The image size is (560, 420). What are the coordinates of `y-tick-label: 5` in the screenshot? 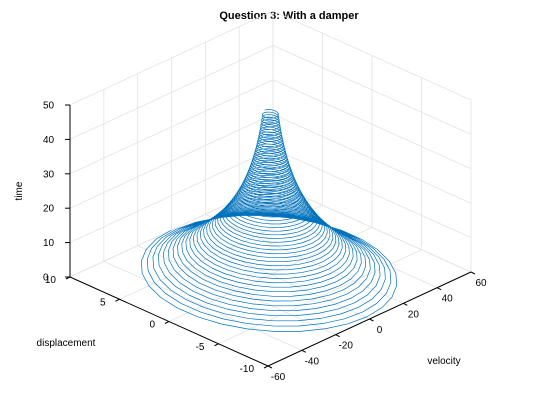 It's located at (103, 302).